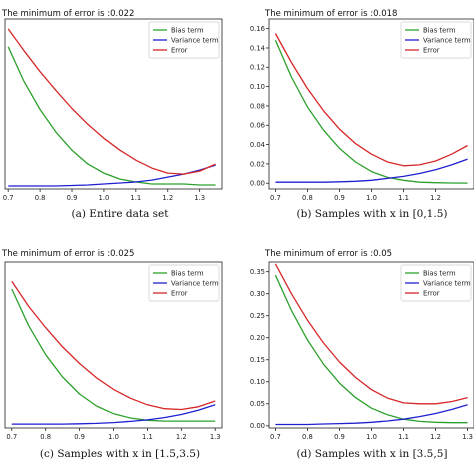 Image resolution: width=474 pixels, height=474 pixels. I want to click on chart-title: The minimum of error is :0.025, so click(67, 254).